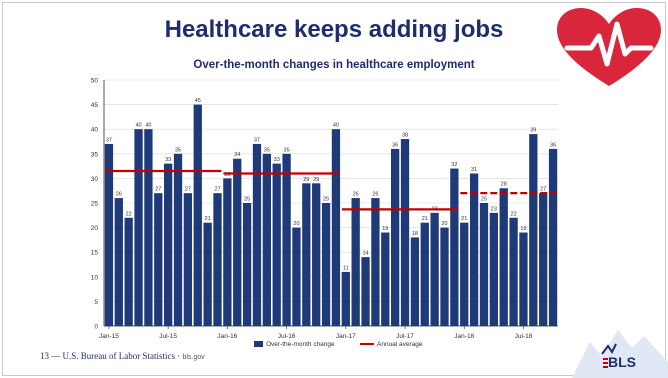 Image resolution: width=668 pixels, height=378 pixels. I want to click on legend-swatch-bars, so click(258, 344).